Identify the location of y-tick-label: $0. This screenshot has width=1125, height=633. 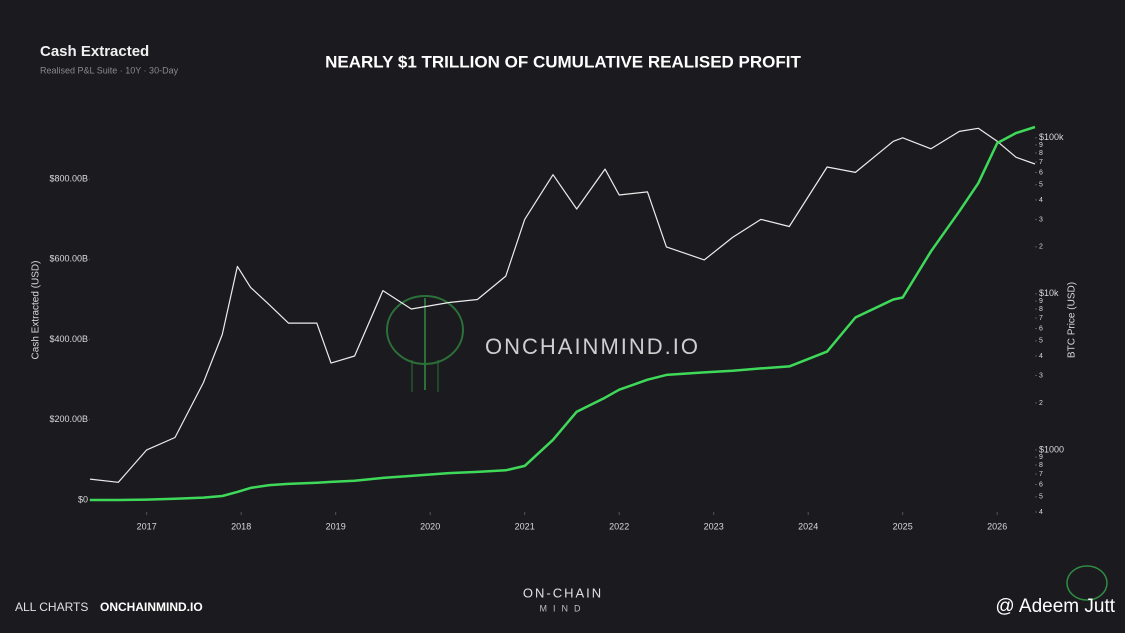
(83, 499).